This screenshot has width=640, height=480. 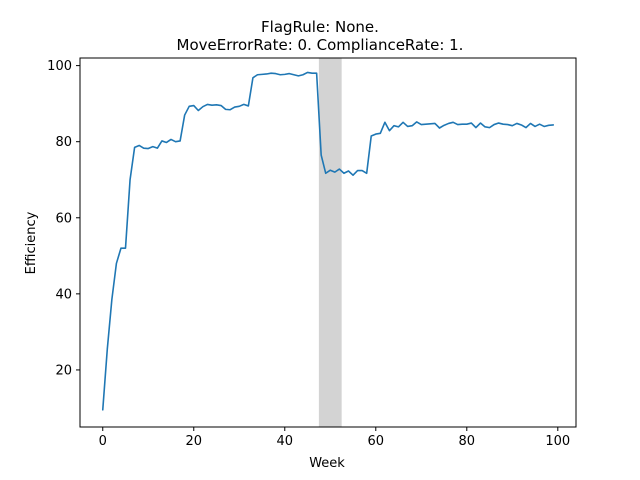 What do you see at coordinates (63, 294) in the screenshot?
I see `y-tick-label: 40` at bounding box center [63, 294].